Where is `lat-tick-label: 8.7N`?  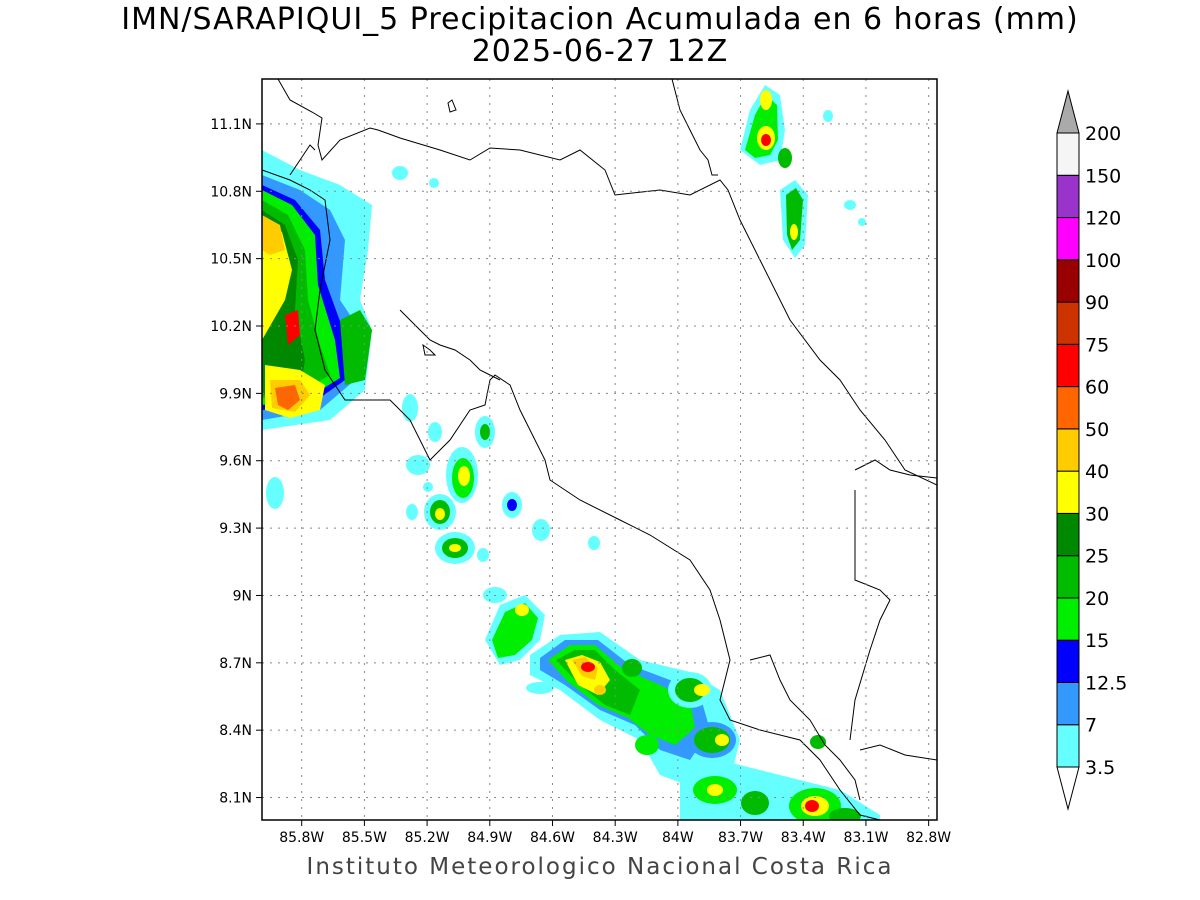
lat-tick-label: 8.7N is located at coordinates (235, 664).